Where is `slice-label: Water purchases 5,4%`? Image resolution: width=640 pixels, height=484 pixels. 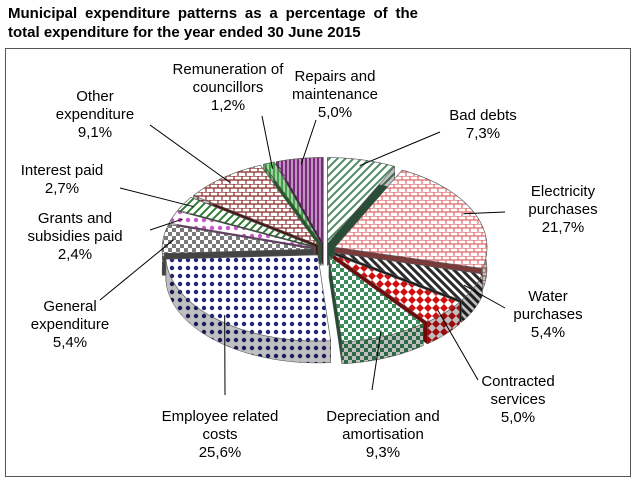
slice-label: Water purchases 5,4% is located at coordinates (548, 315).